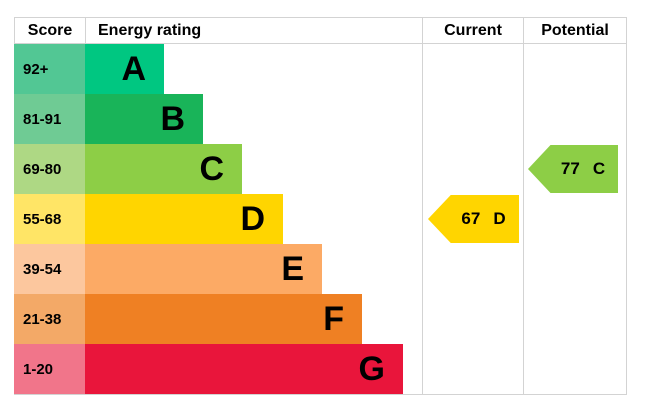 The height and width of the screenshot is (417, 659). Describe the element at coordinates (422, 219) in the screenshot. I see `current-column-divider` at that location.